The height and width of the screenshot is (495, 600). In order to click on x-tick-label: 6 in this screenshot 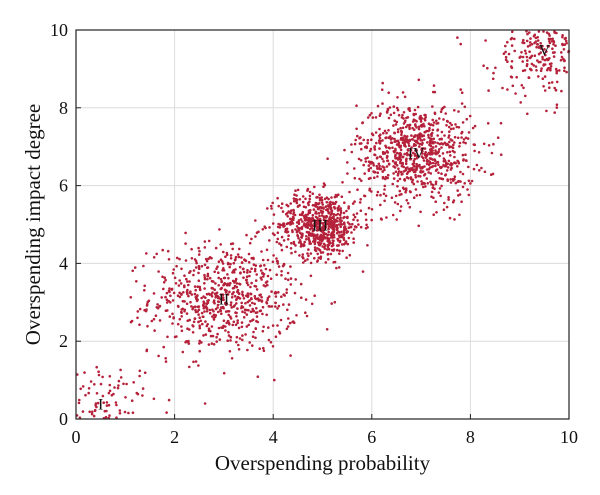, I will do `click(371, 437)`.